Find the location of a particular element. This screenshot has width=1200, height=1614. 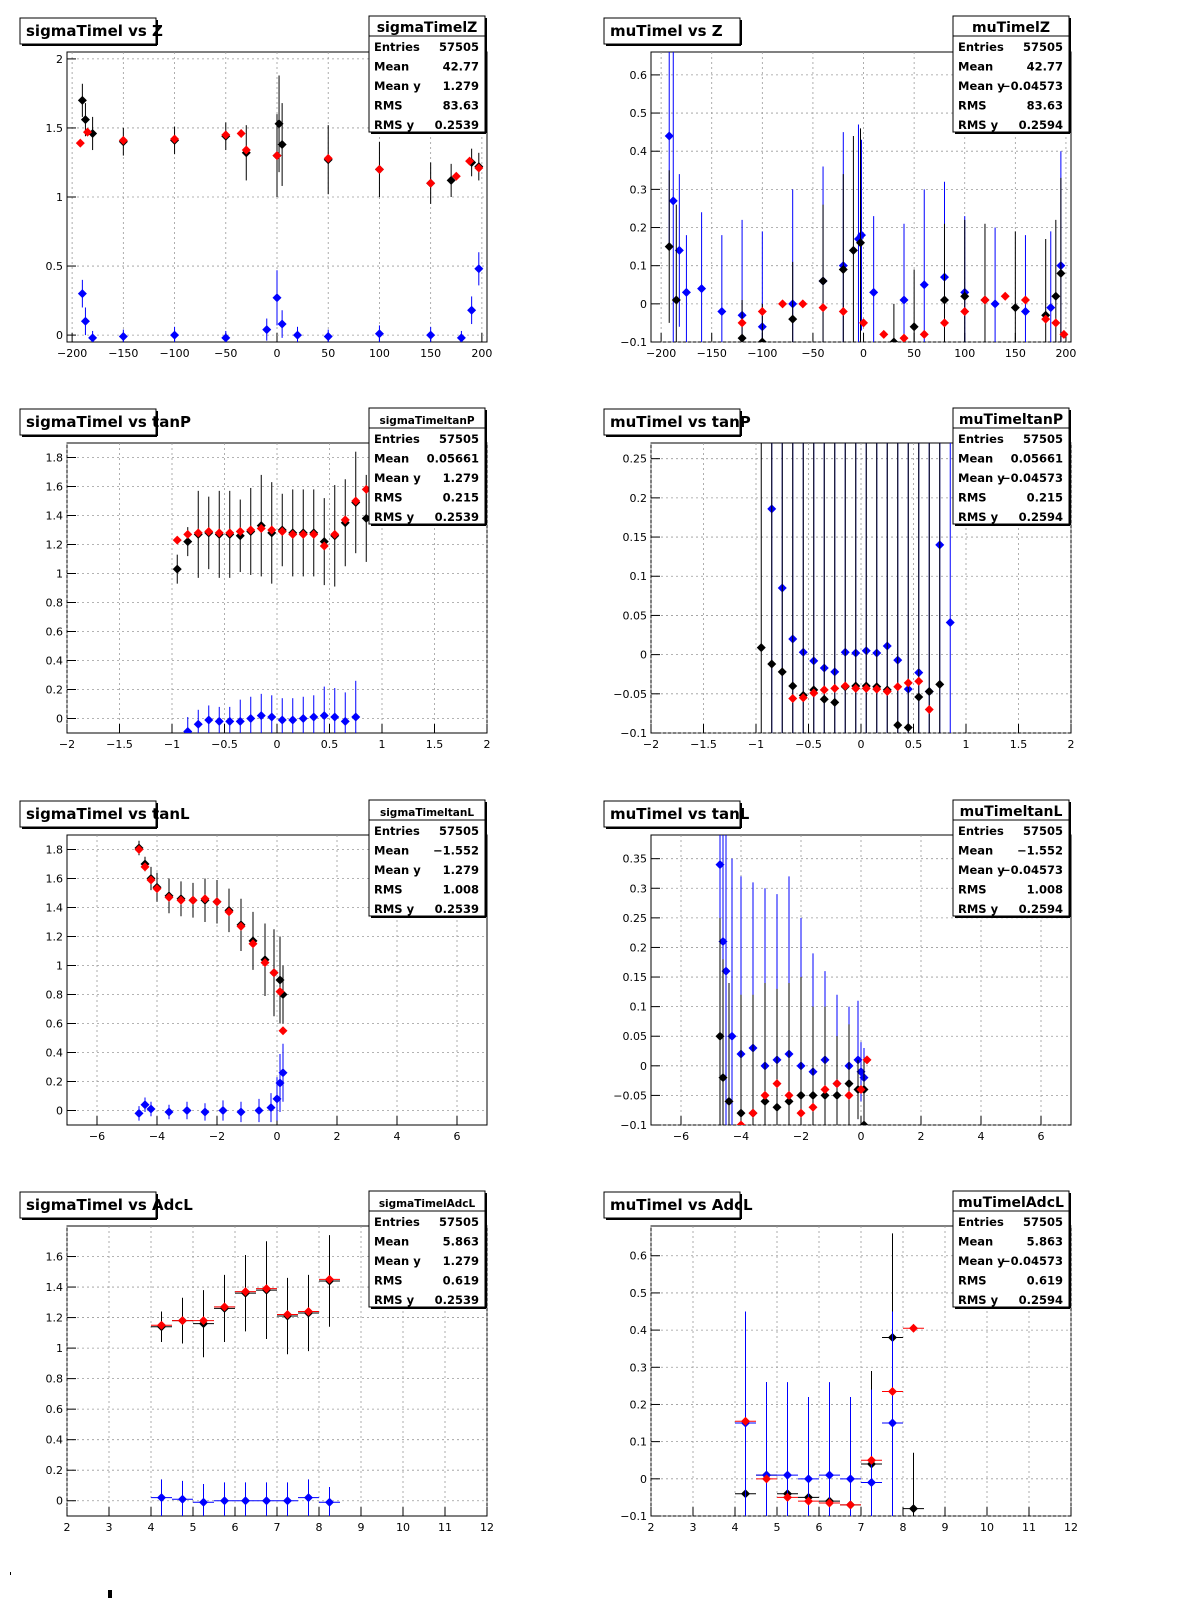

stats-name: sigmaTimeltanP is located at coordinates (426, 421).